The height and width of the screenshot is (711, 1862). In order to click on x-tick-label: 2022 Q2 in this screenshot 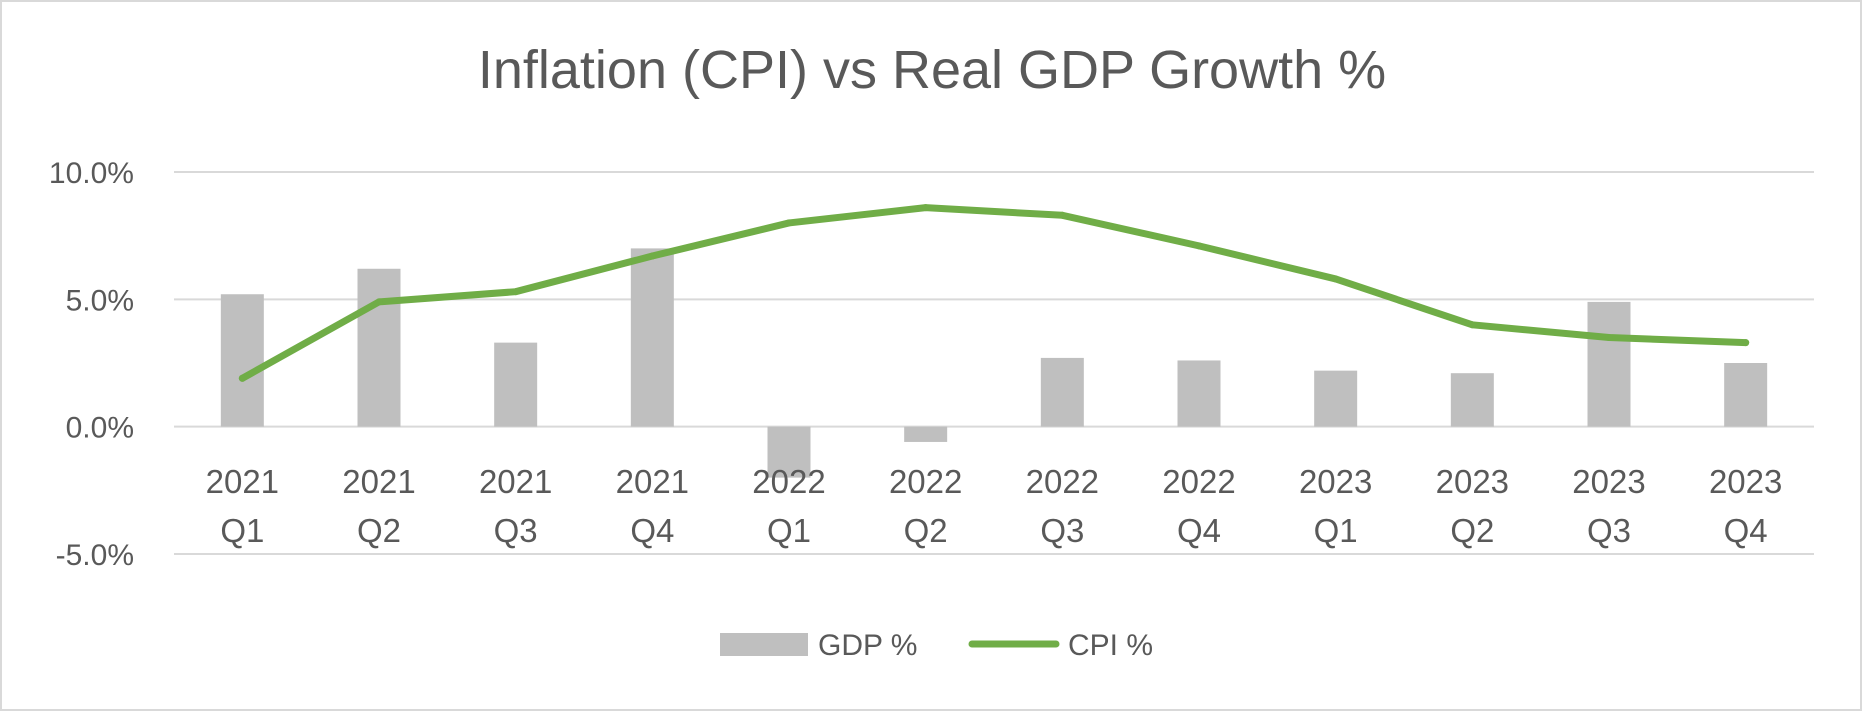, I will do `click(925, 506)`.